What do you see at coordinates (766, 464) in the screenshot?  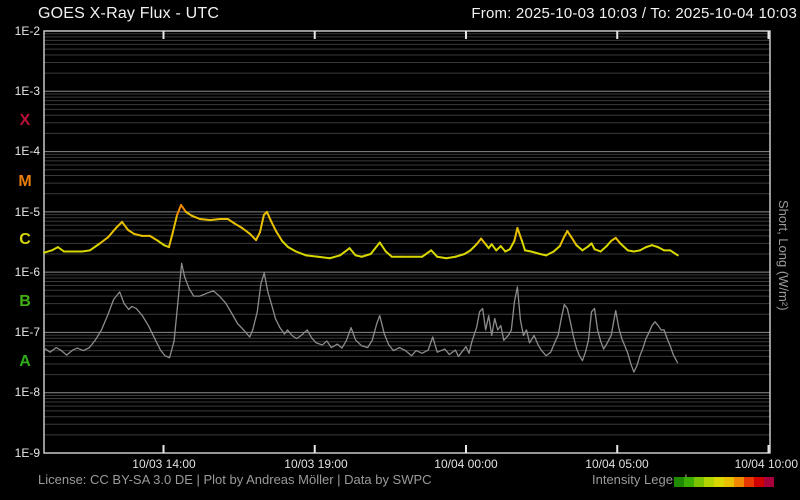 I see `x-tick-label: 10/04 10:00` at bounding box center [766, 464].